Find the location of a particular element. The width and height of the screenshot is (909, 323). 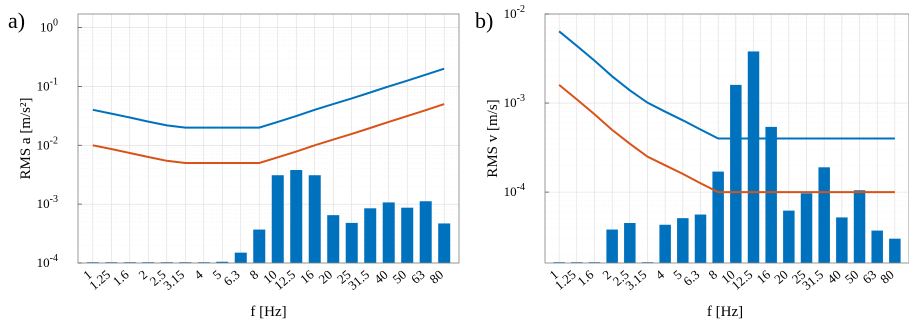

y-tick-label: 10⁻¹ is located at coordinates (47, 84).